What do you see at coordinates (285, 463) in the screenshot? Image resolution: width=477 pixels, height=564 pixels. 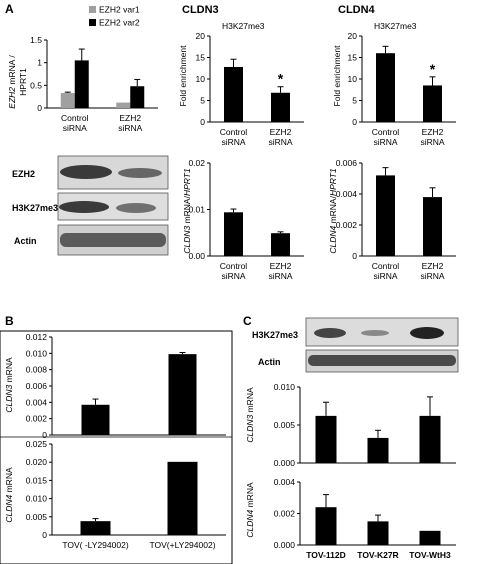 I see `c-cldn3-ytick-label: 0.000` at bounding box center [285, 463].